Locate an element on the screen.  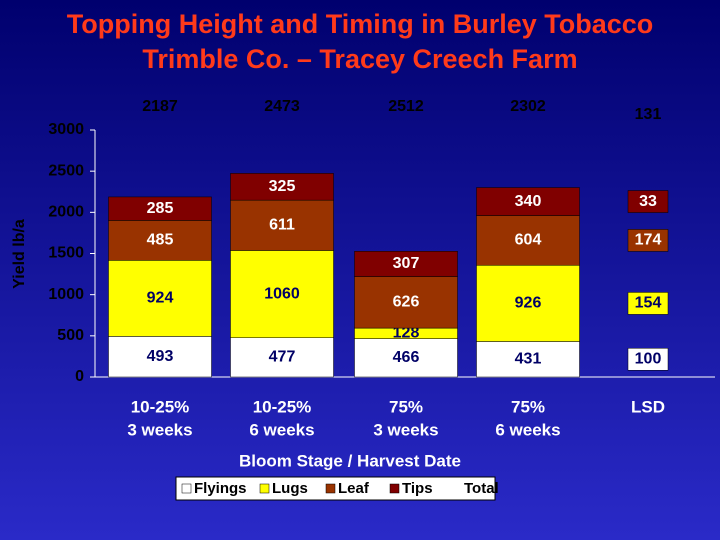
data-label: 485 is located at coordinates (160, 240).